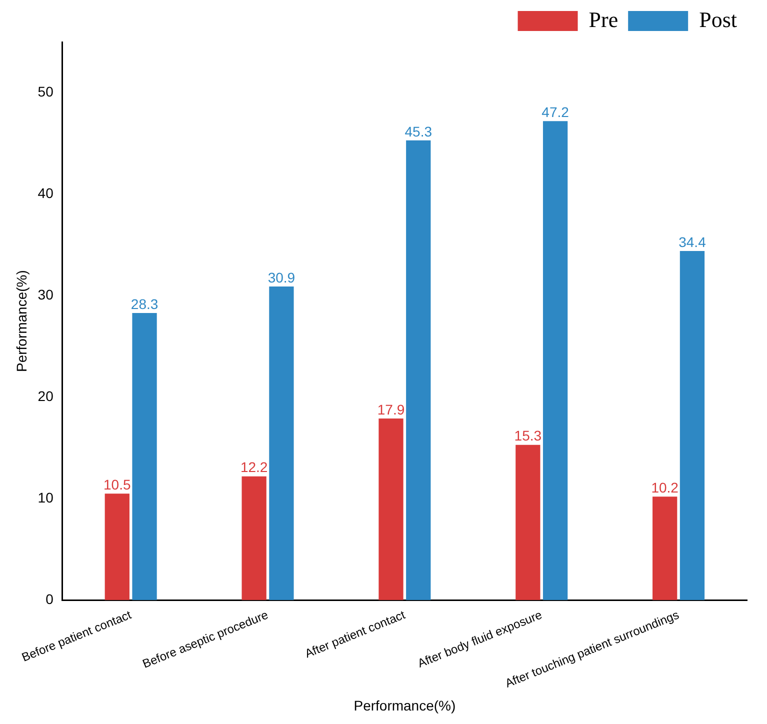  I want to click on y-tick-label: 20, so click(46, 396).